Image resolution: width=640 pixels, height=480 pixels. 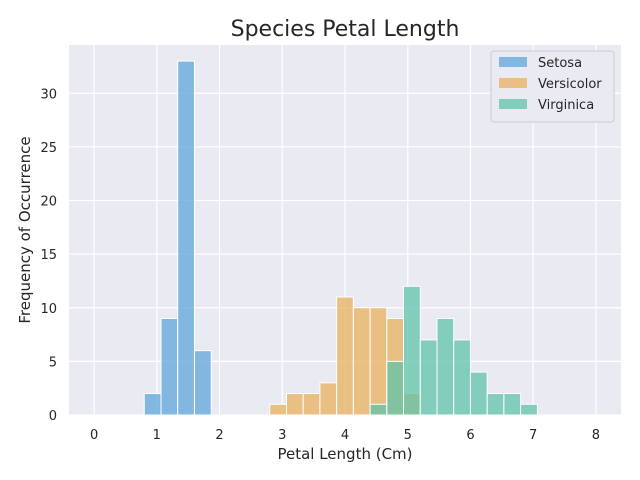 I want to click on x-tick-label: 7, so click(x=533, y=435).